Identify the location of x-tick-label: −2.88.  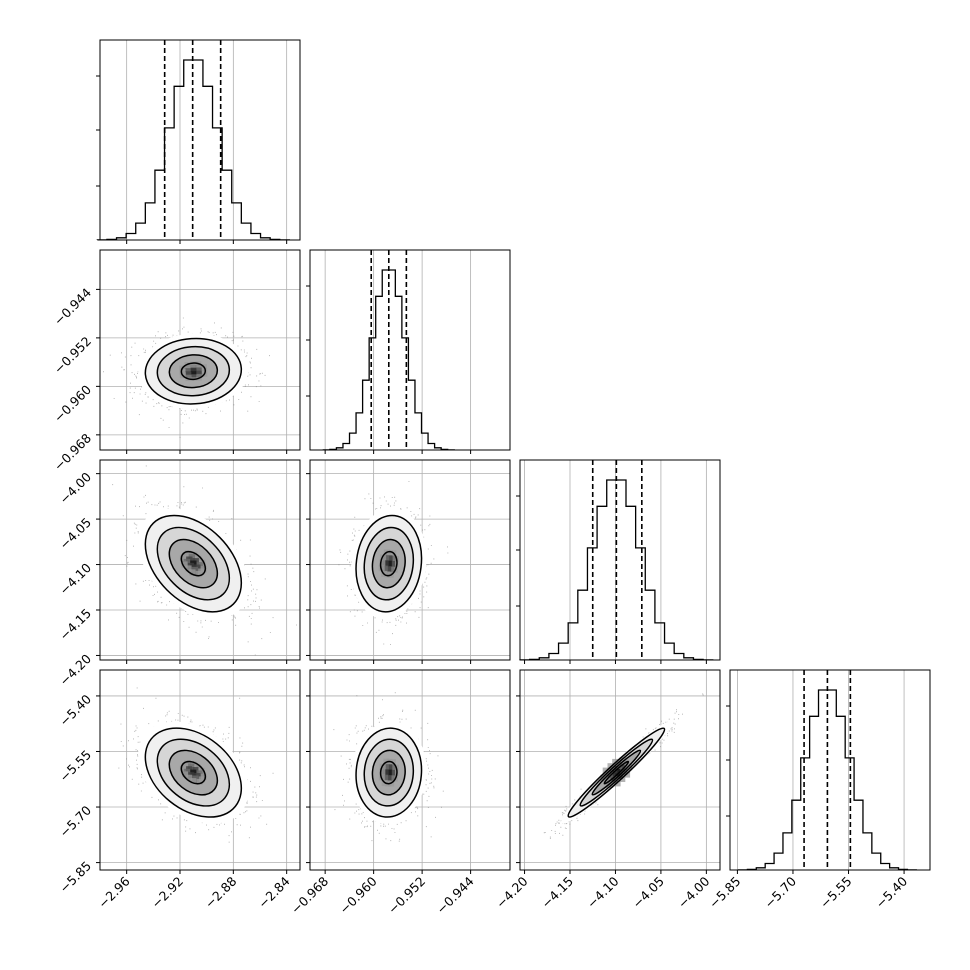
(221, 892).